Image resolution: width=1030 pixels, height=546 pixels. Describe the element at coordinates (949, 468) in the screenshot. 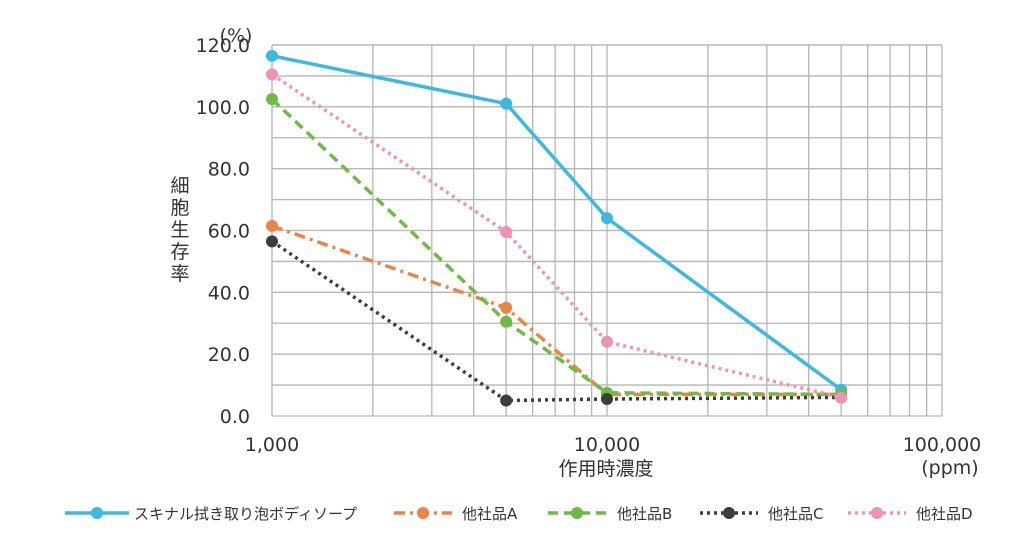

I see `x-unit-label: (ppm)` at that location.